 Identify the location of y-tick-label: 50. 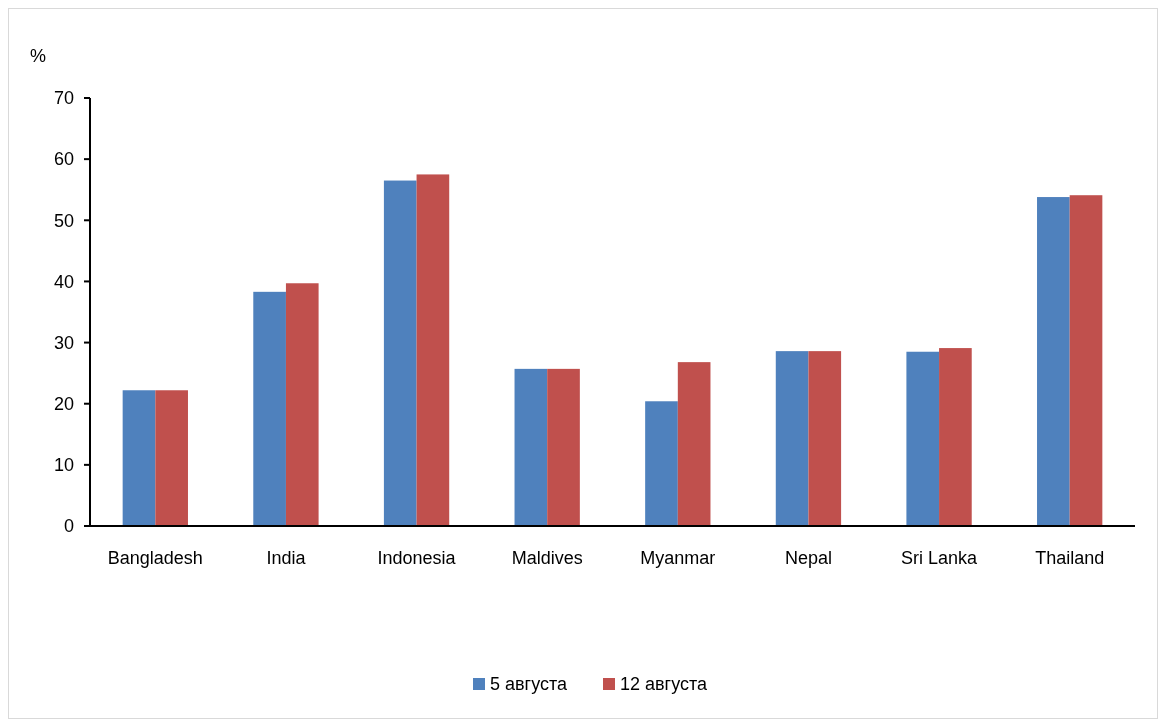
(63, 220).